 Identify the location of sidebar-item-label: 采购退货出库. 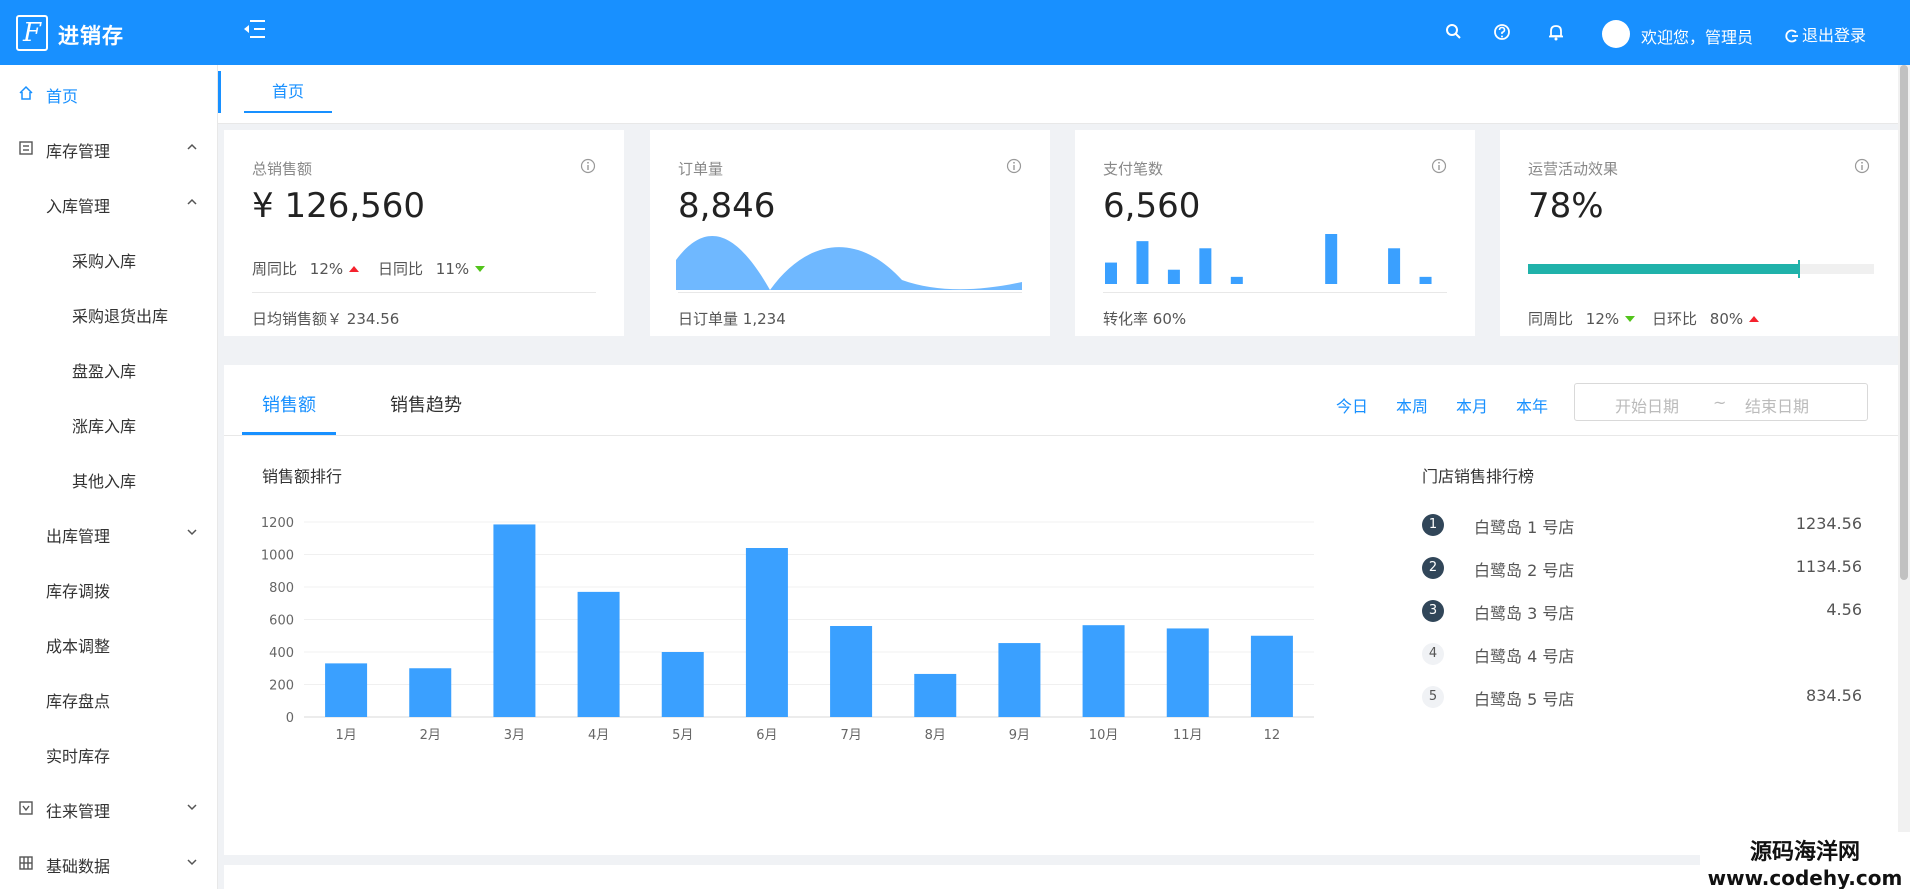
(120, 316).